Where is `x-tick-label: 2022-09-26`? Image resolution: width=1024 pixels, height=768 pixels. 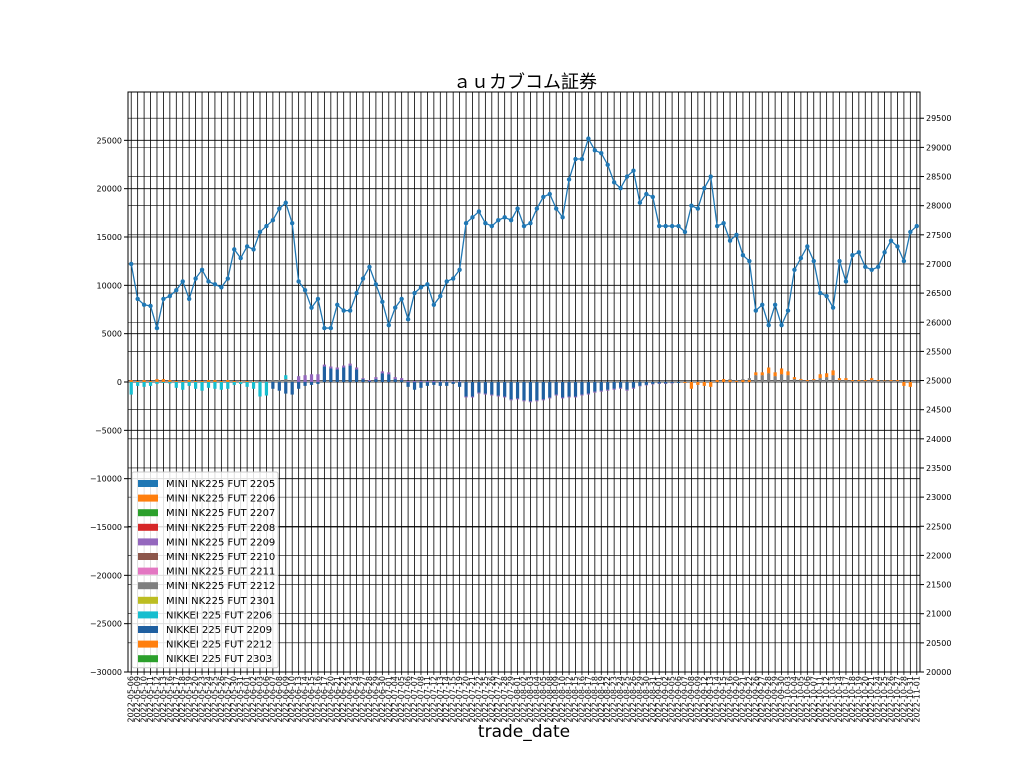
x-tick-label: 2022-09-26 is located at coordinates (755, 699).